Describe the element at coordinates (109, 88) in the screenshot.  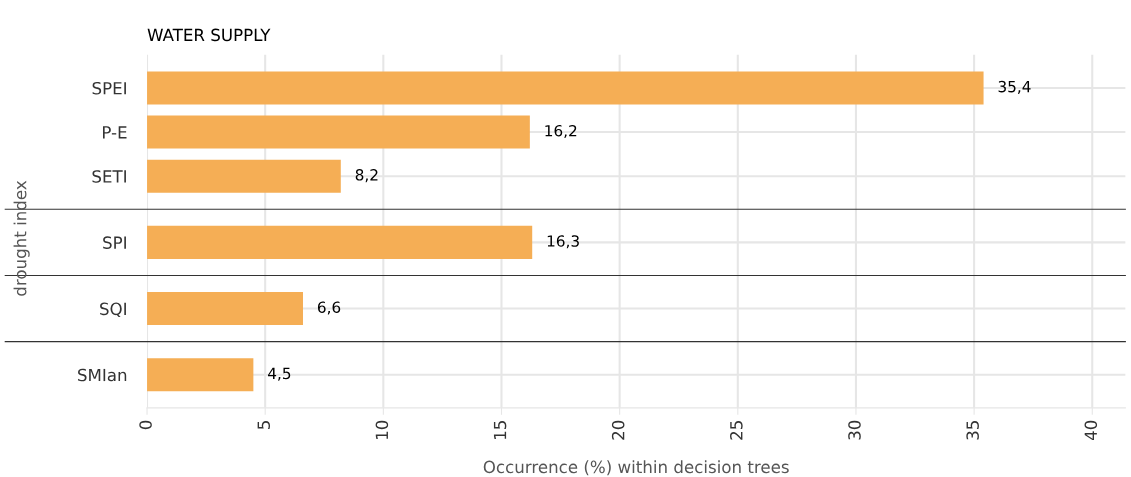
I see `y-tick-label: SPEI` at that location.